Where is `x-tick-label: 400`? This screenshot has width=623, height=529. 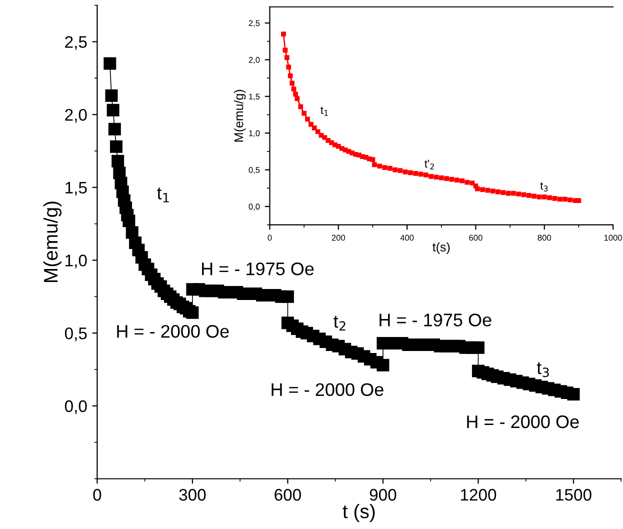
x-tick-label: 400 is located at coordinates (407, 237).